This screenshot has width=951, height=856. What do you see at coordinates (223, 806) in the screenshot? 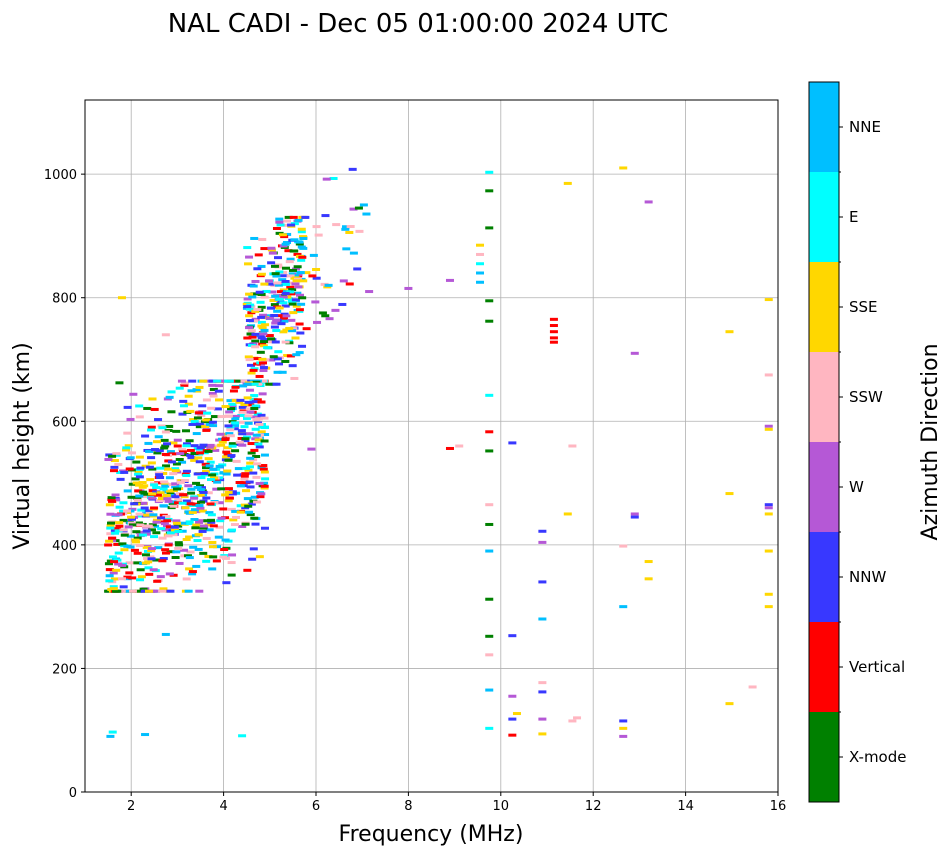
I see `x-tick-label: 4` at bounding box center [223, 806].